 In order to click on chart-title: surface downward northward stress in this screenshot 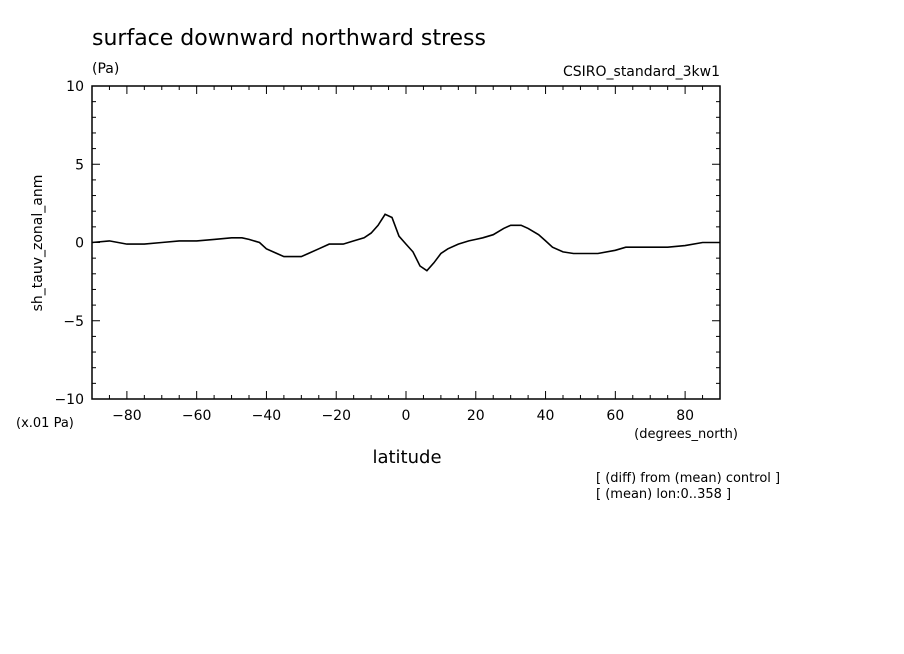, I will do `click(289, 38)`.